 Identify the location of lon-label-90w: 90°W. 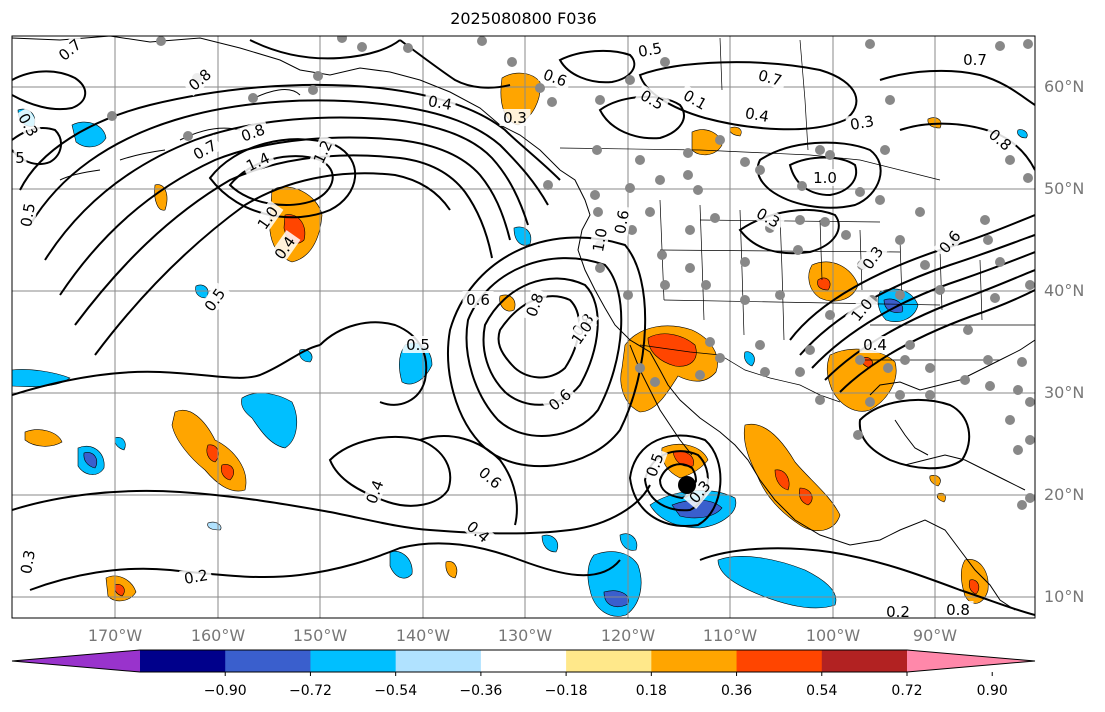
(935, 635).